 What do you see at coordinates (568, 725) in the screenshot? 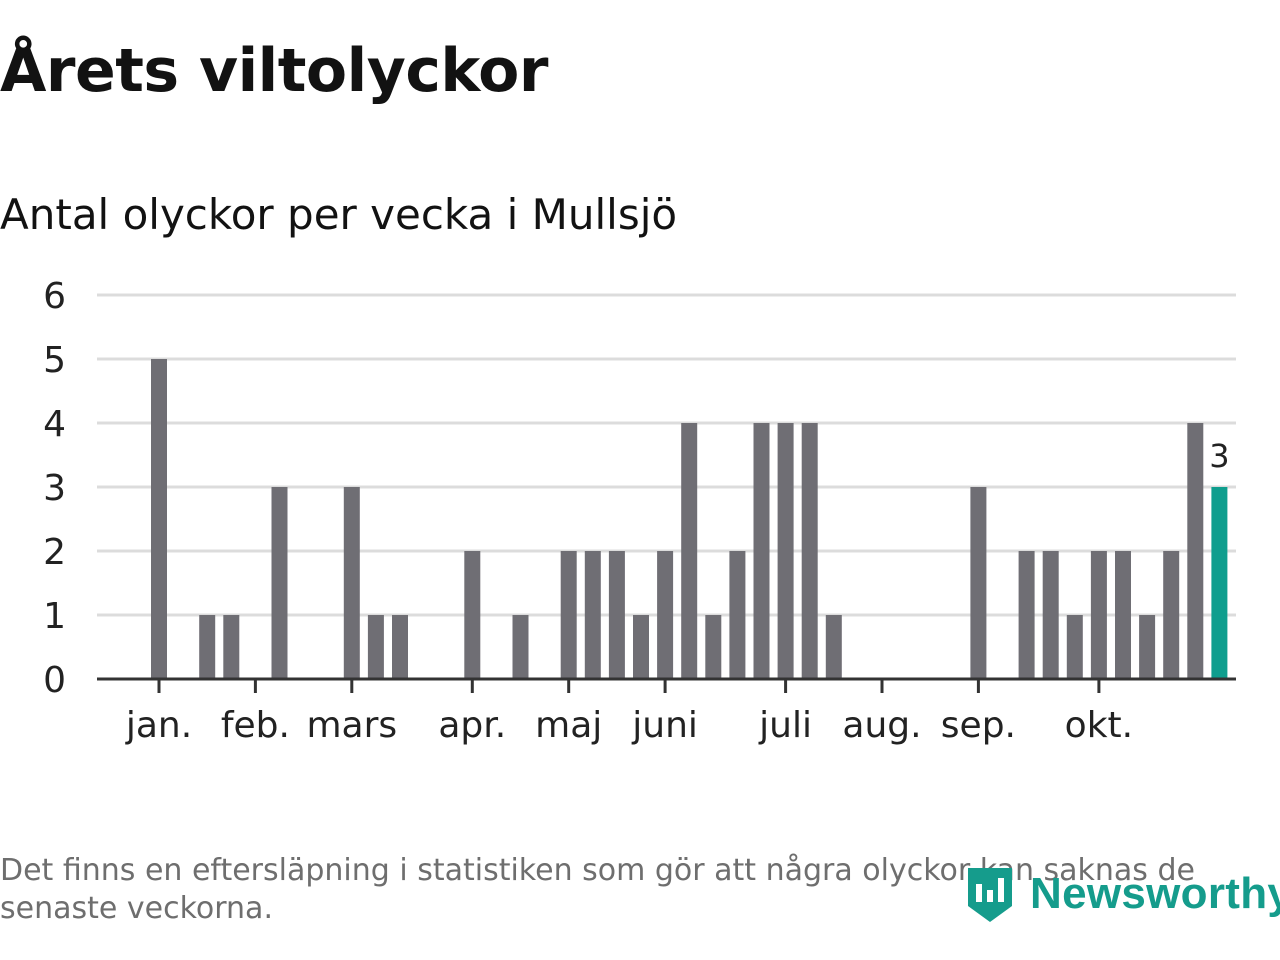
I see `x-tick-label: maj` at bounding box center [568, 725].